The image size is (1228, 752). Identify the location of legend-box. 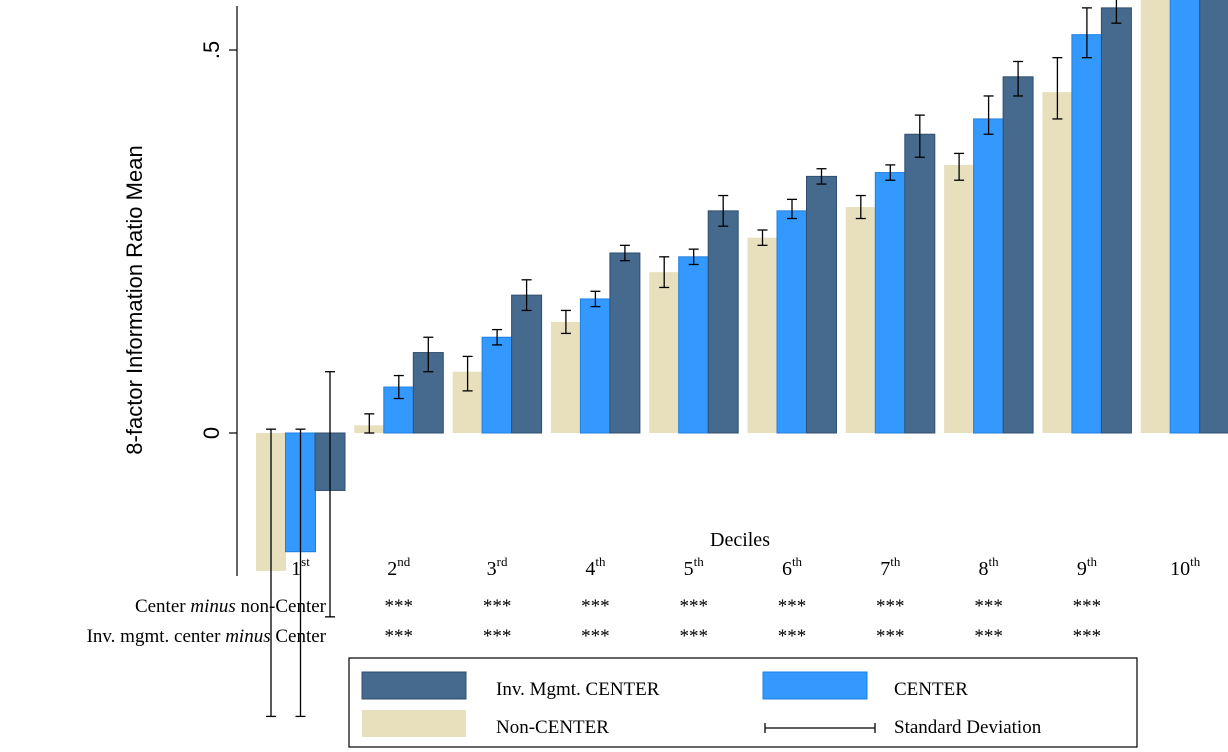
(743, 702).